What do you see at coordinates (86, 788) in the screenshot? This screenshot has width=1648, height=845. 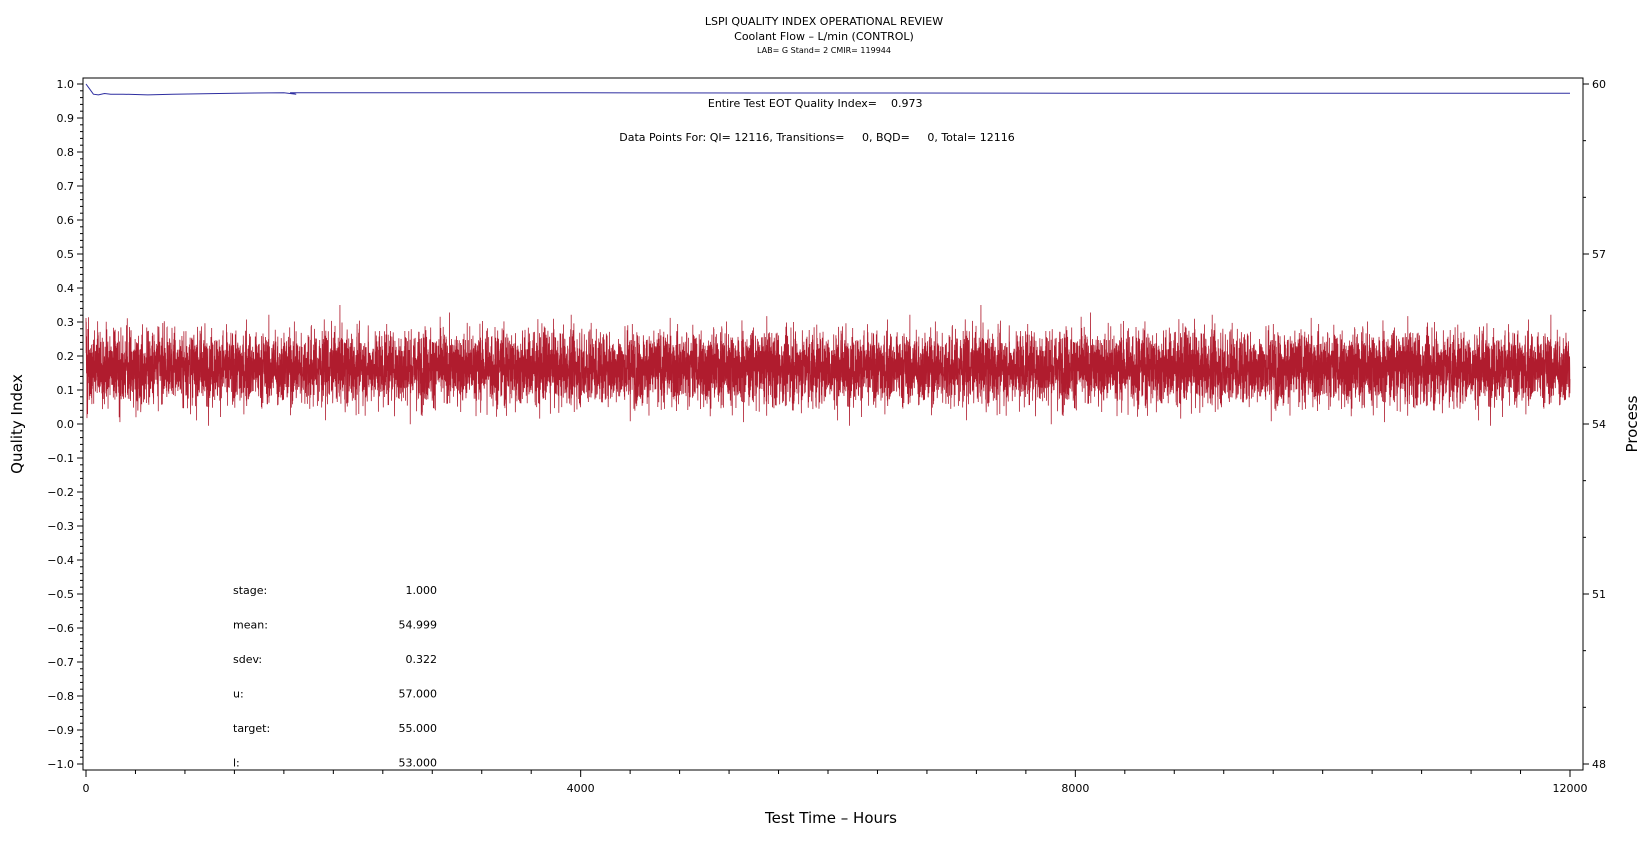 I see `x-tick-label: 0` at bounding box center [86, 788].